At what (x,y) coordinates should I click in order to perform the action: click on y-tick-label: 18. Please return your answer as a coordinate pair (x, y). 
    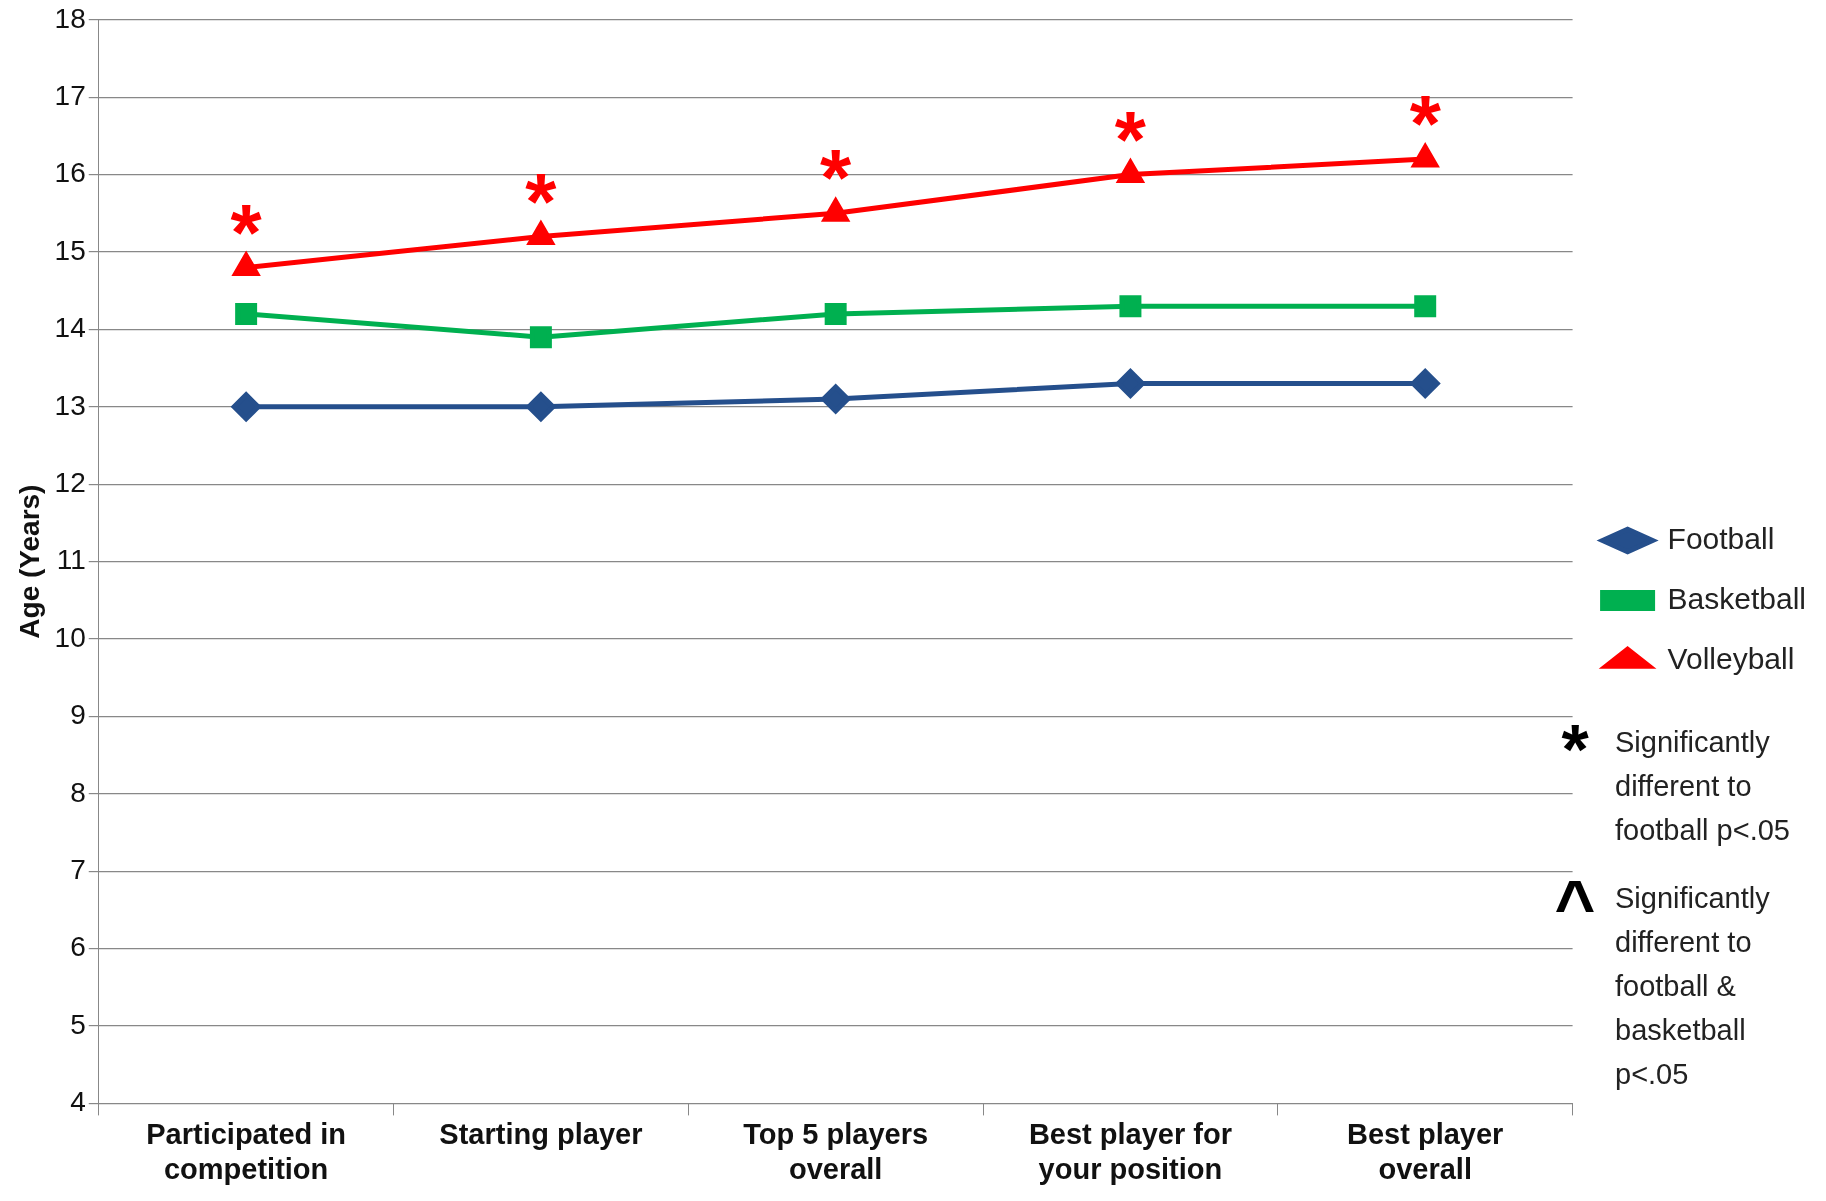
    Looking at the image, I should click on (70, 18).